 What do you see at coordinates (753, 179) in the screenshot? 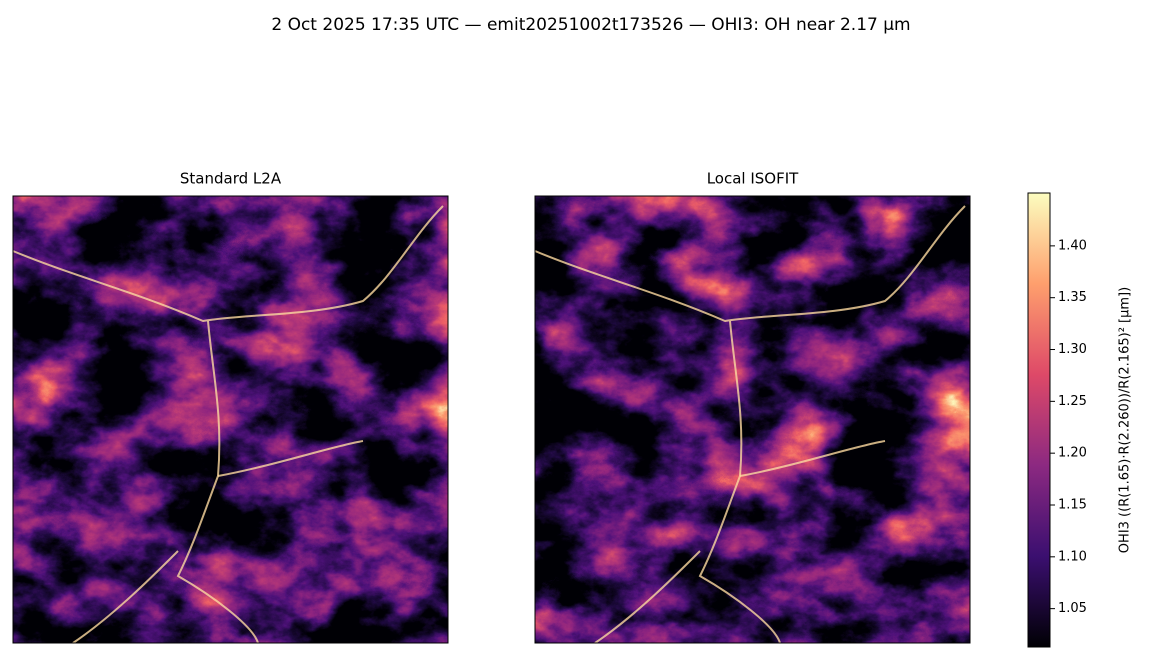
I see `panel-title: Local ISOFIT` at bounding box center [753, 179].